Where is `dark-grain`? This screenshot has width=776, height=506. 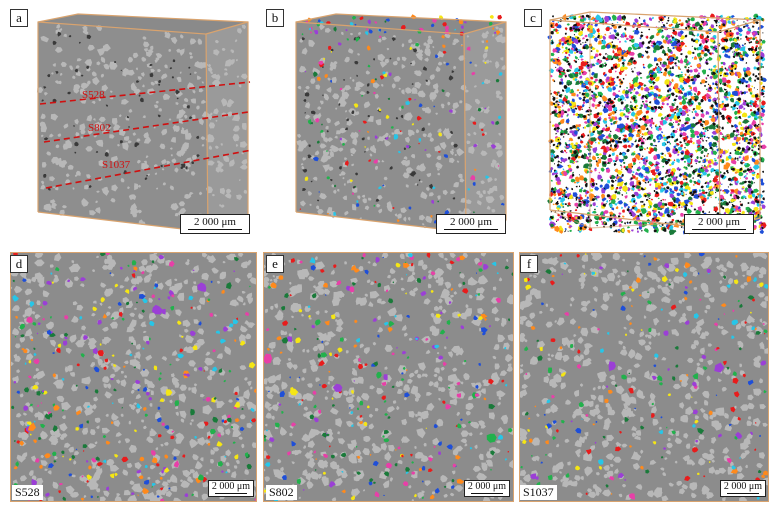 dark-grain is located at coordinates (139, 95).